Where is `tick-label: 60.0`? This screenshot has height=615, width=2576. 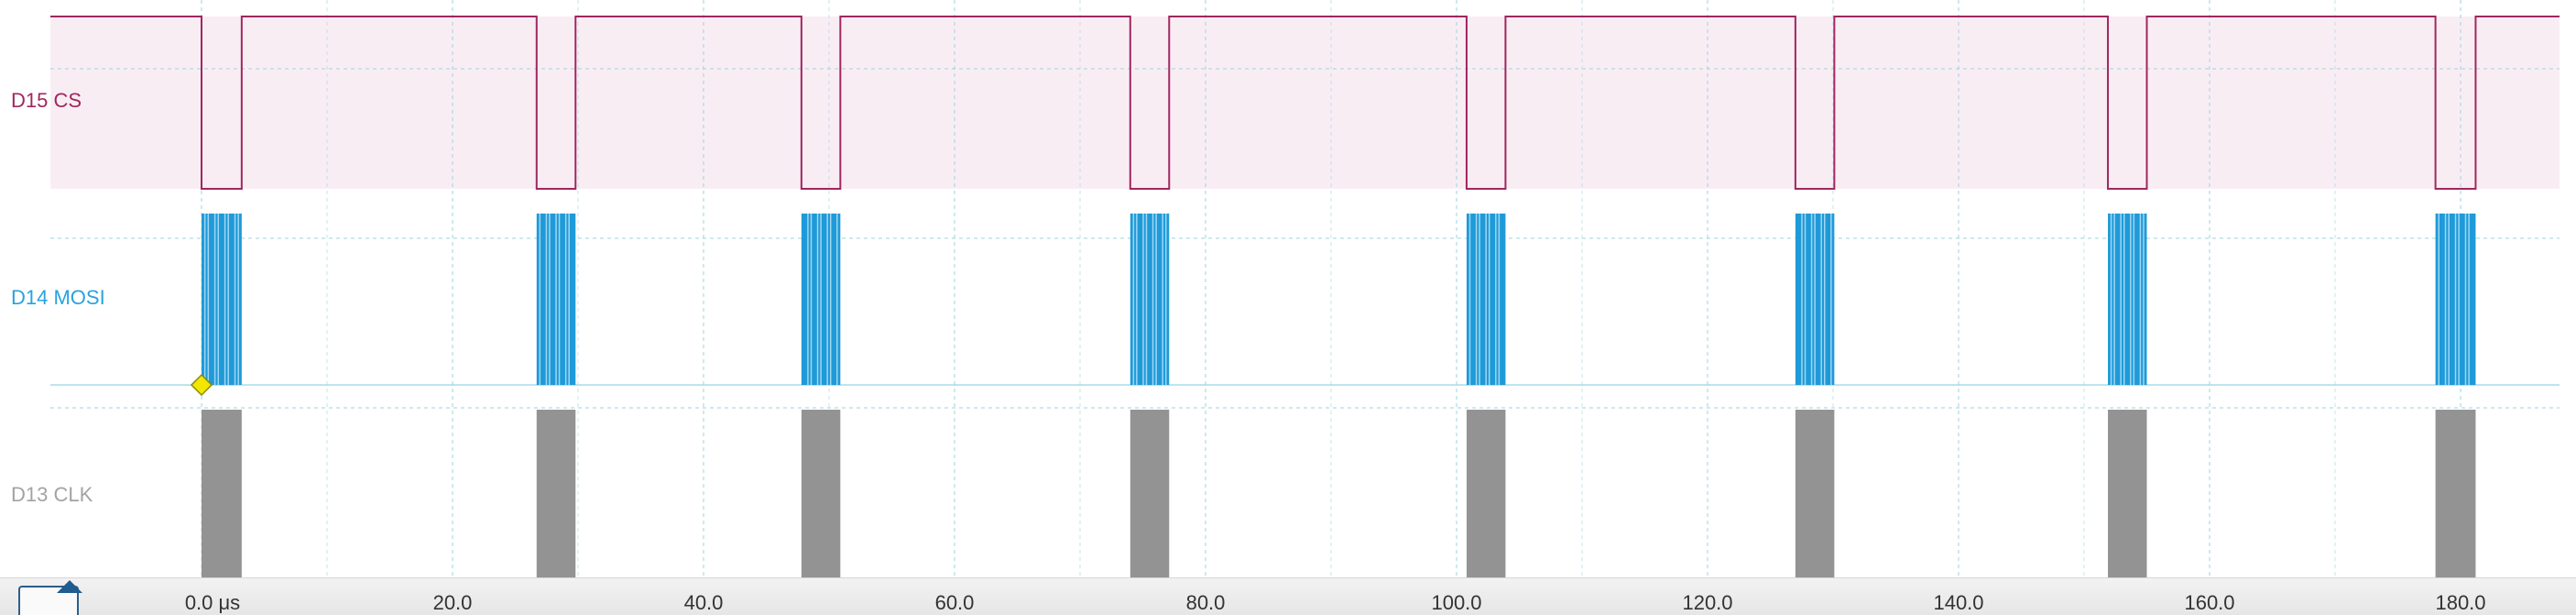 tick-label: 60.0 is located at coordinates (955, 602).